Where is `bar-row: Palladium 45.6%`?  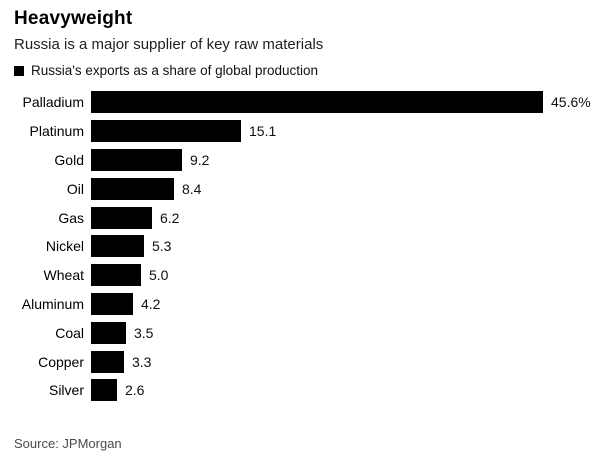
bar-row: Palladium 45.6% is located at coordinates (304, 102).